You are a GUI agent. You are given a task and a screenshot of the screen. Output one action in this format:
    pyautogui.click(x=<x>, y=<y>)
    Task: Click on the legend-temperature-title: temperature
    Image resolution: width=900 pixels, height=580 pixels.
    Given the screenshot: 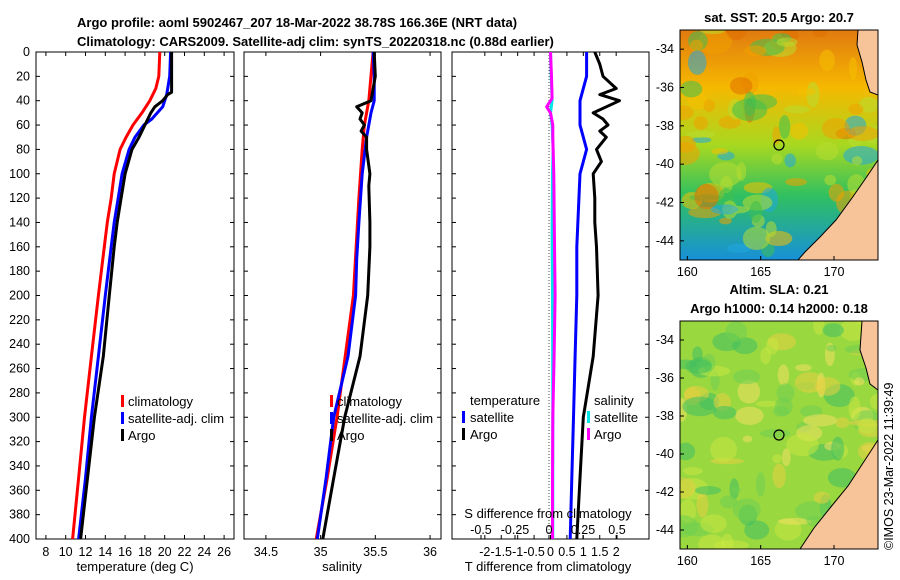 What is the action you would take?
    pyautogui.click(x=505, y=400)
    